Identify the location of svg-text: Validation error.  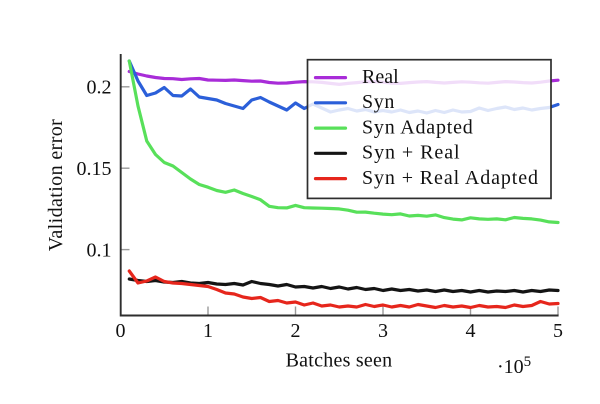
(56, 185).